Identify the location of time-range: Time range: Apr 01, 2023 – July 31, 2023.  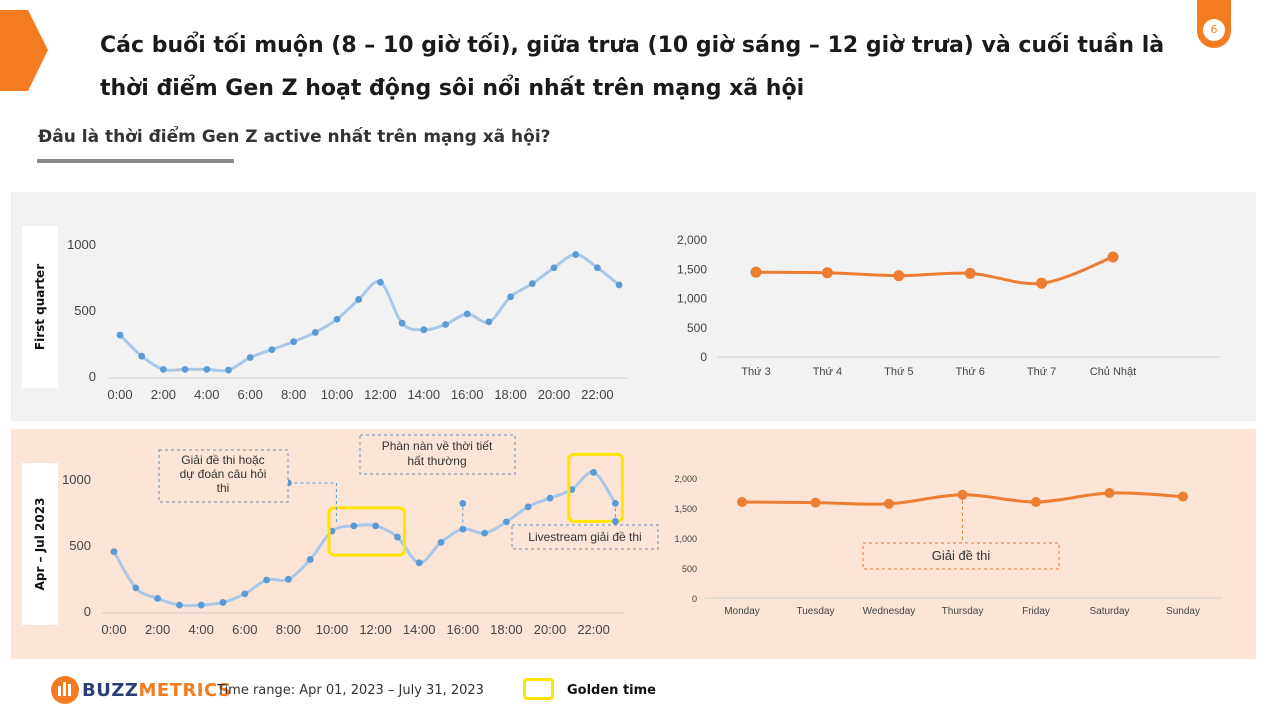
(350, 690).